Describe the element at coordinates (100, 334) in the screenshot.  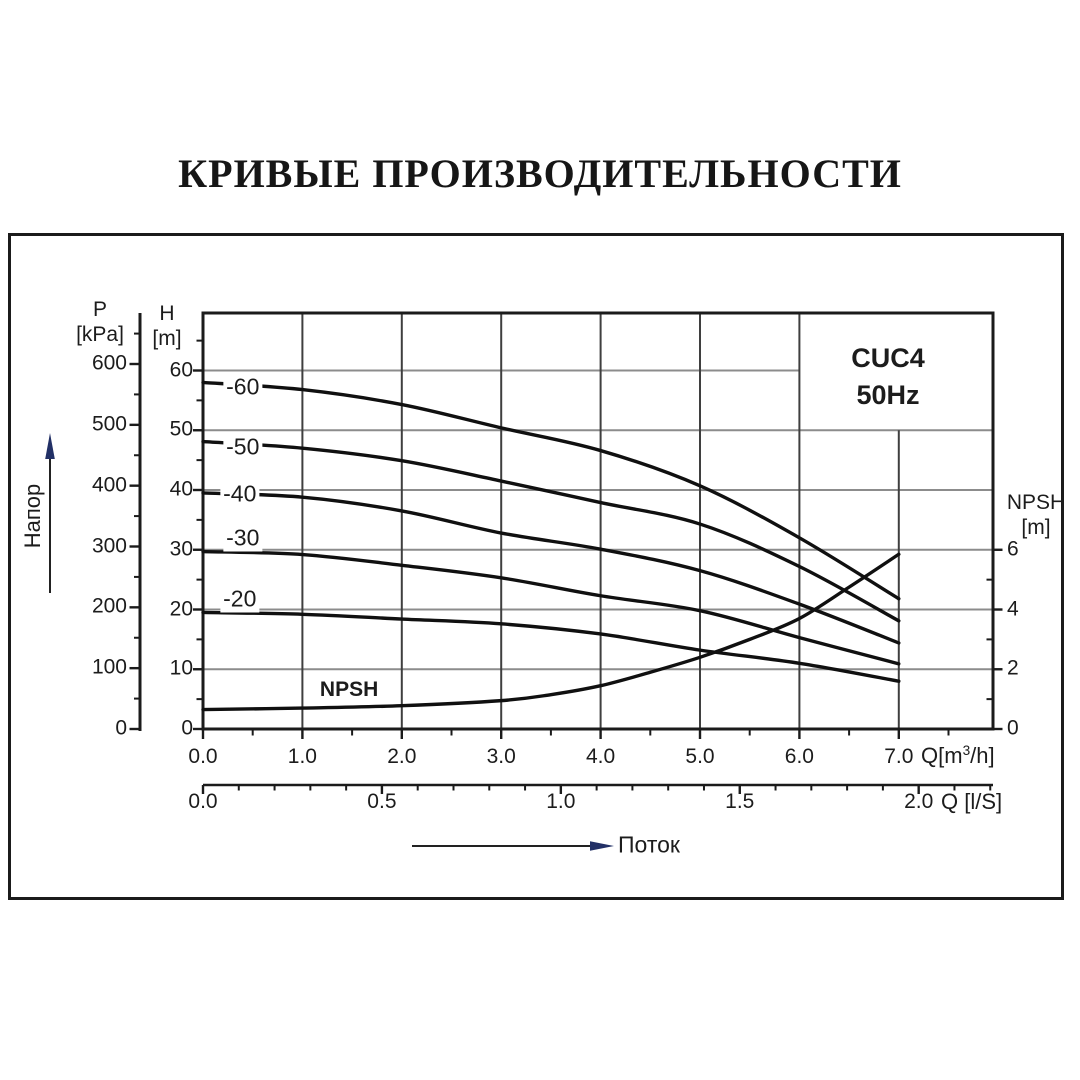
I see `p-axis-unit: [kPa]` at that location.